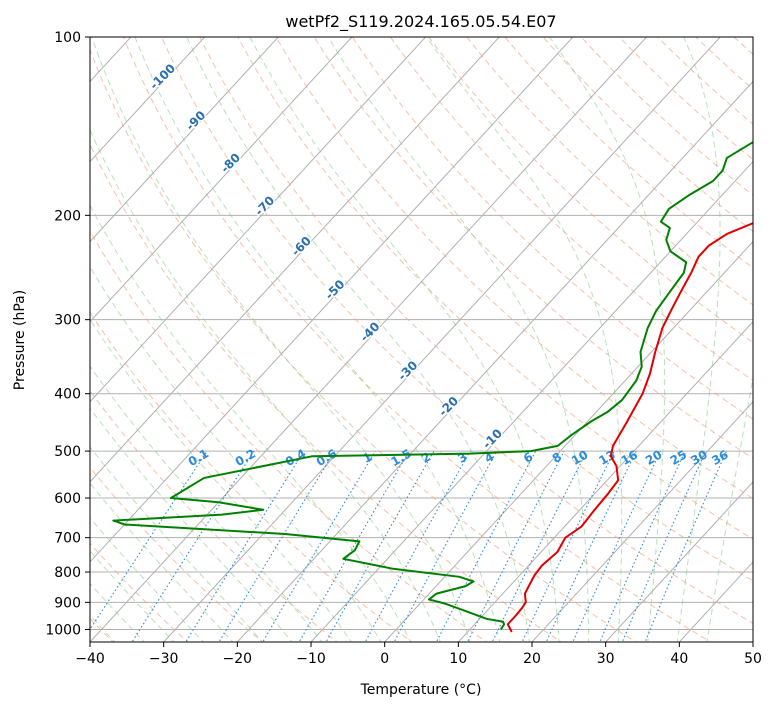 The height and width of the screenshot is (712, 775). Describe the element at coordinates (67, 321) in the screenshot. I see `y-tick-label: 300` at that location.